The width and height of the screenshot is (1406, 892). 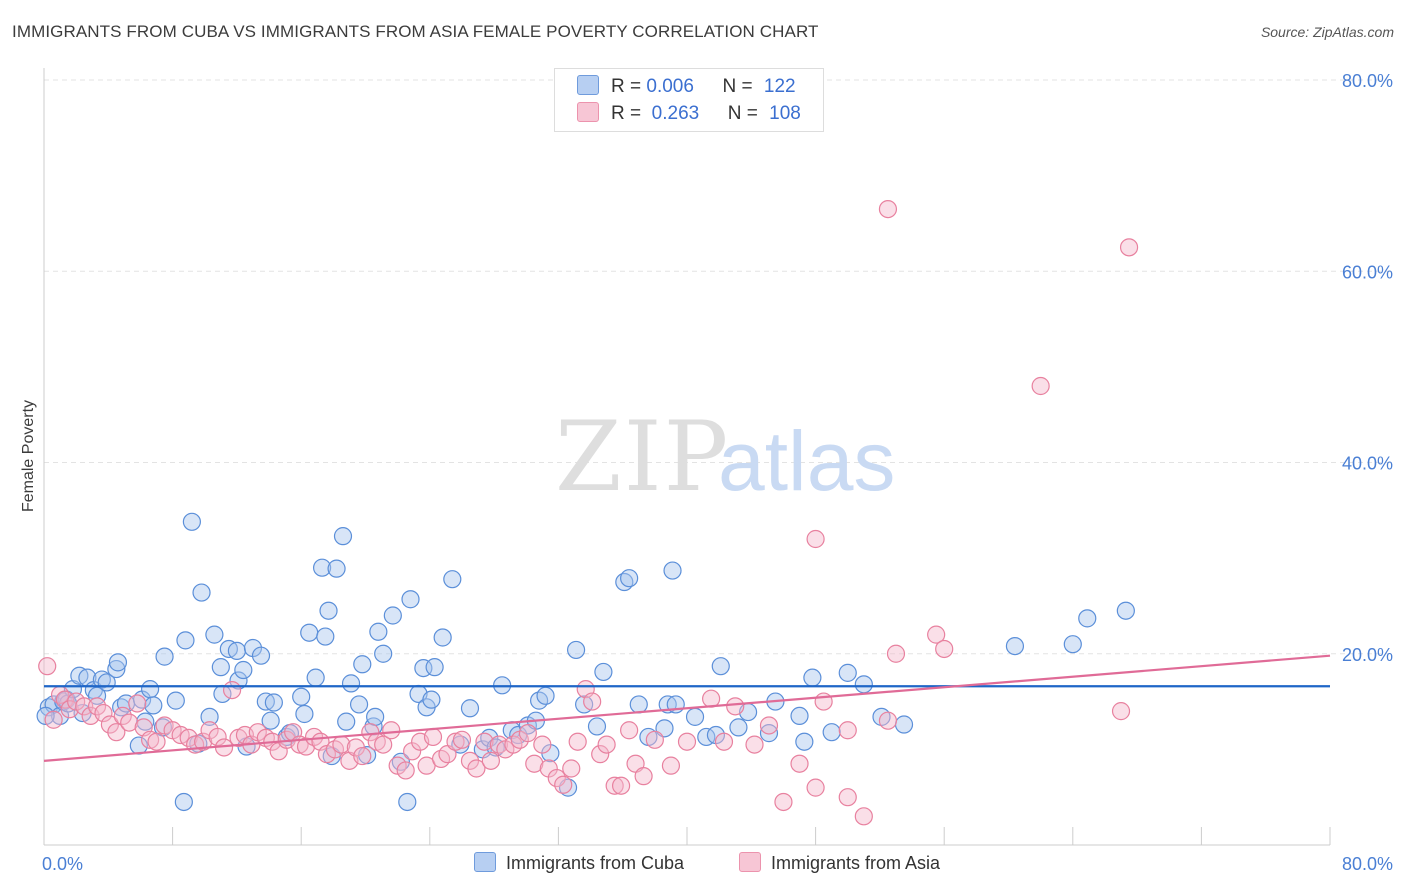 What do you see at coordinates (856, 863) in the screenshot?
I see `legend-label-asia: Immigrants from Asia` at bounding box center [856, 863].